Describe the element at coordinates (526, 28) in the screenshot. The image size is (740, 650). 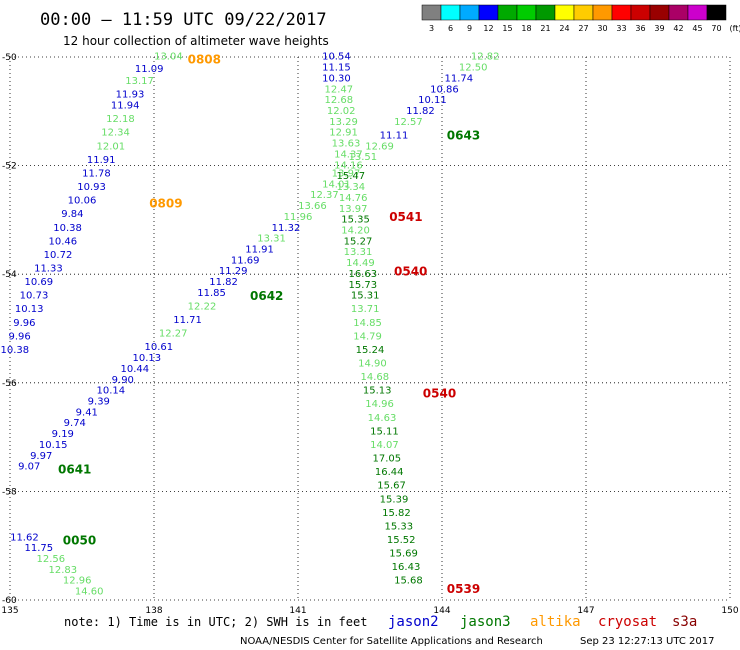
I see `legend-label: 18` at that location.